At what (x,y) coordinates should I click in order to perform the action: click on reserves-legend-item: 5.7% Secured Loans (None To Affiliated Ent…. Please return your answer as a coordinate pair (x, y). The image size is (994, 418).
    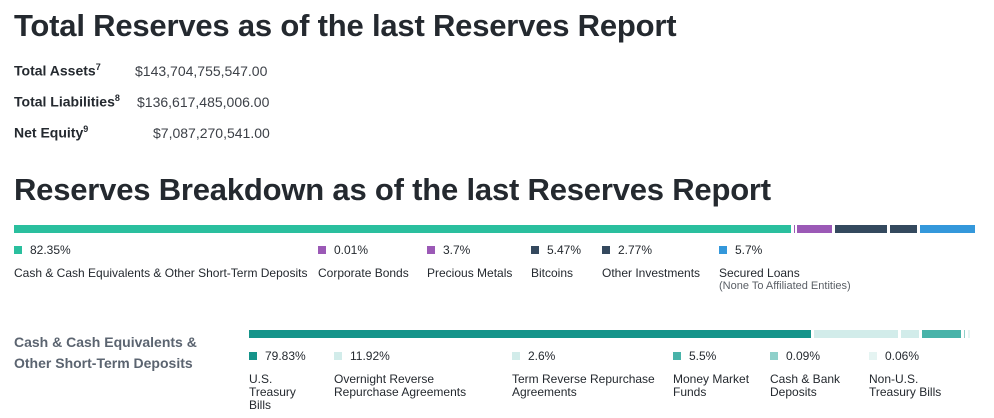
    Looking at the image, I should click on (785, 268).